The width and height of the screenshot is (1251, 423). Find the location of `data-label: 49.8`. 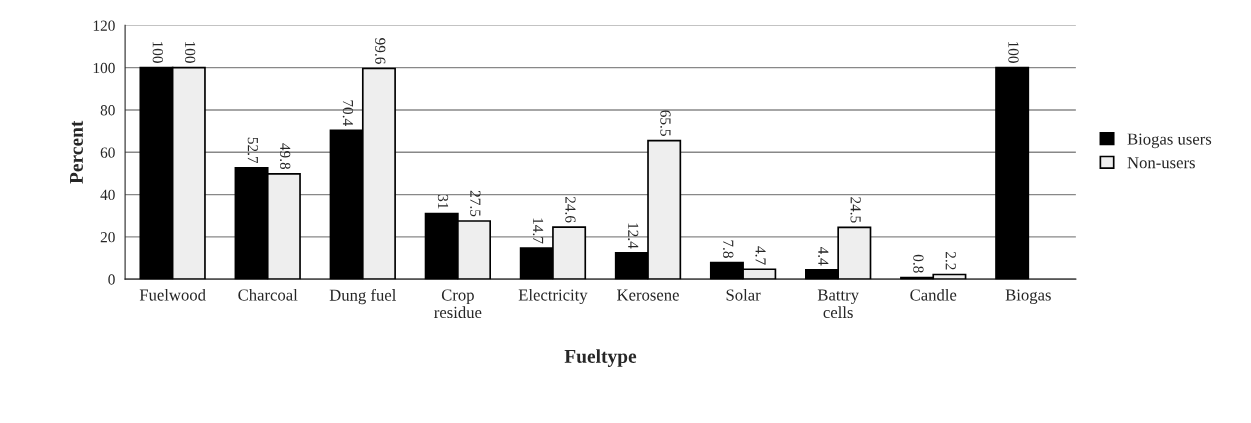

data-label: 49.8 is located at coordinates (285, 156).